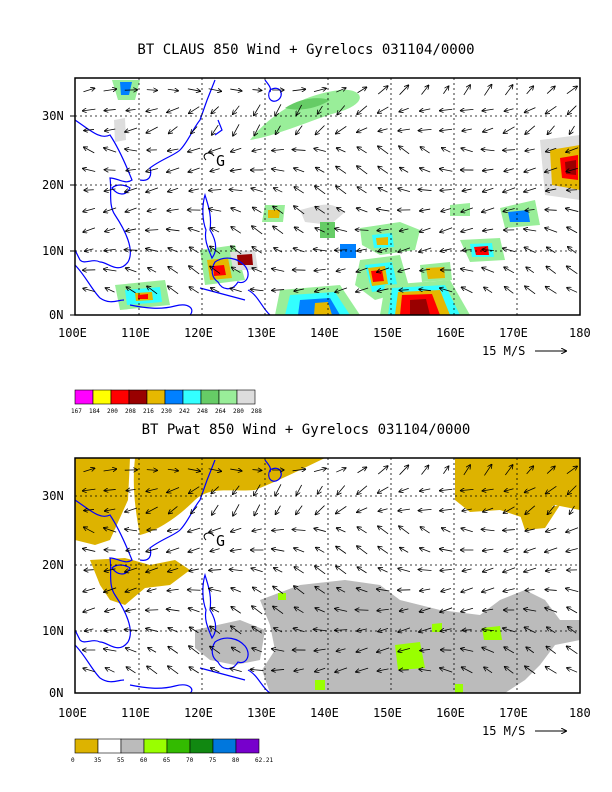 This screenshot has height=792, width=612. Describe the element at coordinates (72, 215) in the screenshot. I see `top-ticks` at that location.